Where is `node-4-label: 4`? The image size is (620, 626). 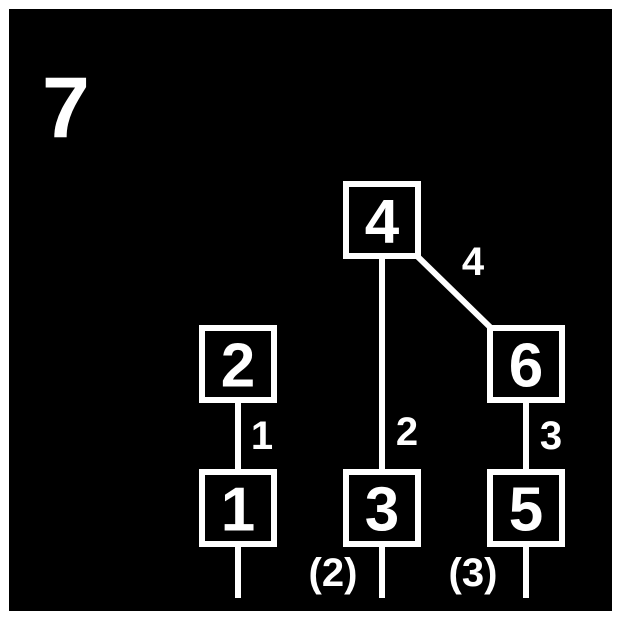
node-4-label: 4 is located at coordinates (382, 222).